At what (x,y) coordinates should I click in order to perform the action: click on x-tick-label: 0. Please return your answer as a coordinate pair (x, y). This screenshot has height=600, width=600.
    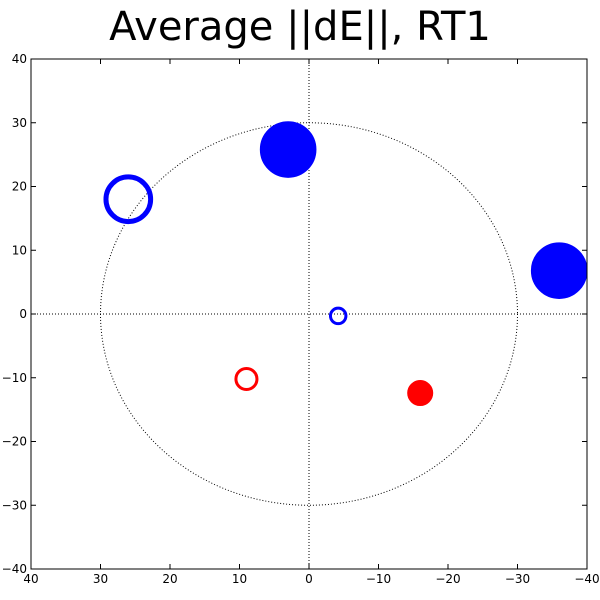
    Looking at the image, I should click on (309, 579).